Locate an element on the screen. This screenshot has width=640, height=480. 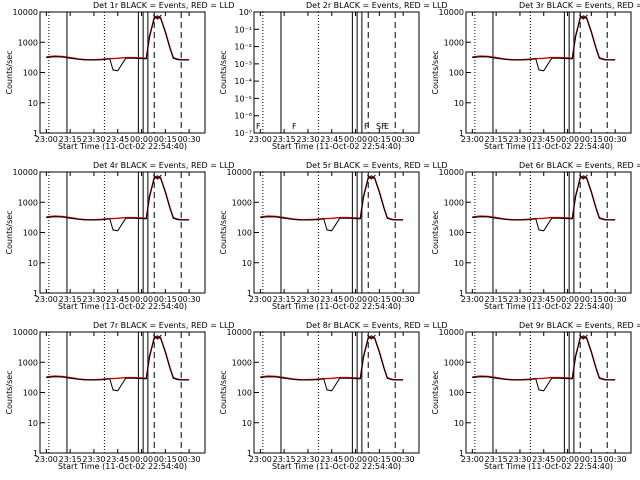
panel-4-peak-marker is located at coordinates (157, 177).